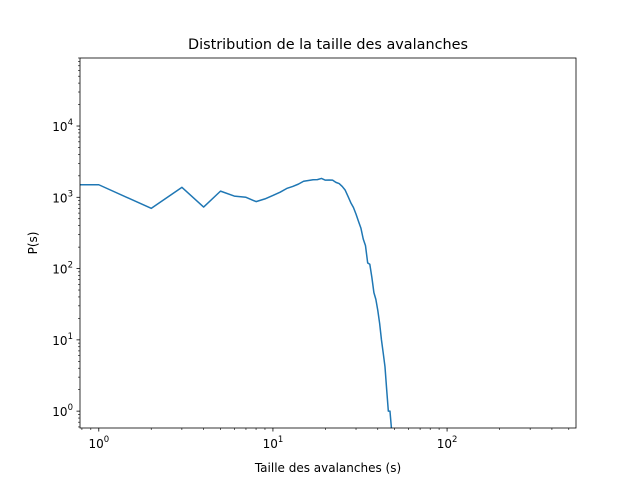  I want to click on y-tick-label: 10¹, so click(62, 340).